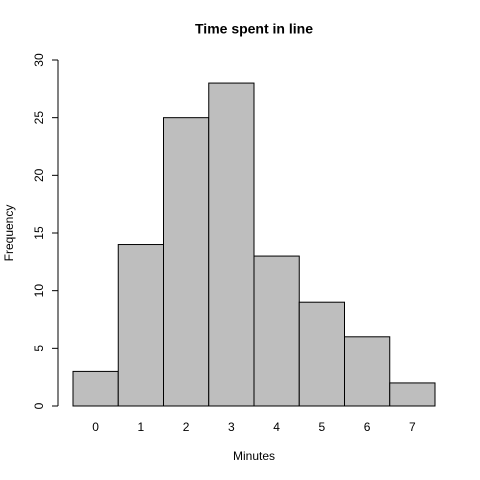 This screenshot has width=480, height=480. I want to click on x-tick-label: 0, so click(95, 427).